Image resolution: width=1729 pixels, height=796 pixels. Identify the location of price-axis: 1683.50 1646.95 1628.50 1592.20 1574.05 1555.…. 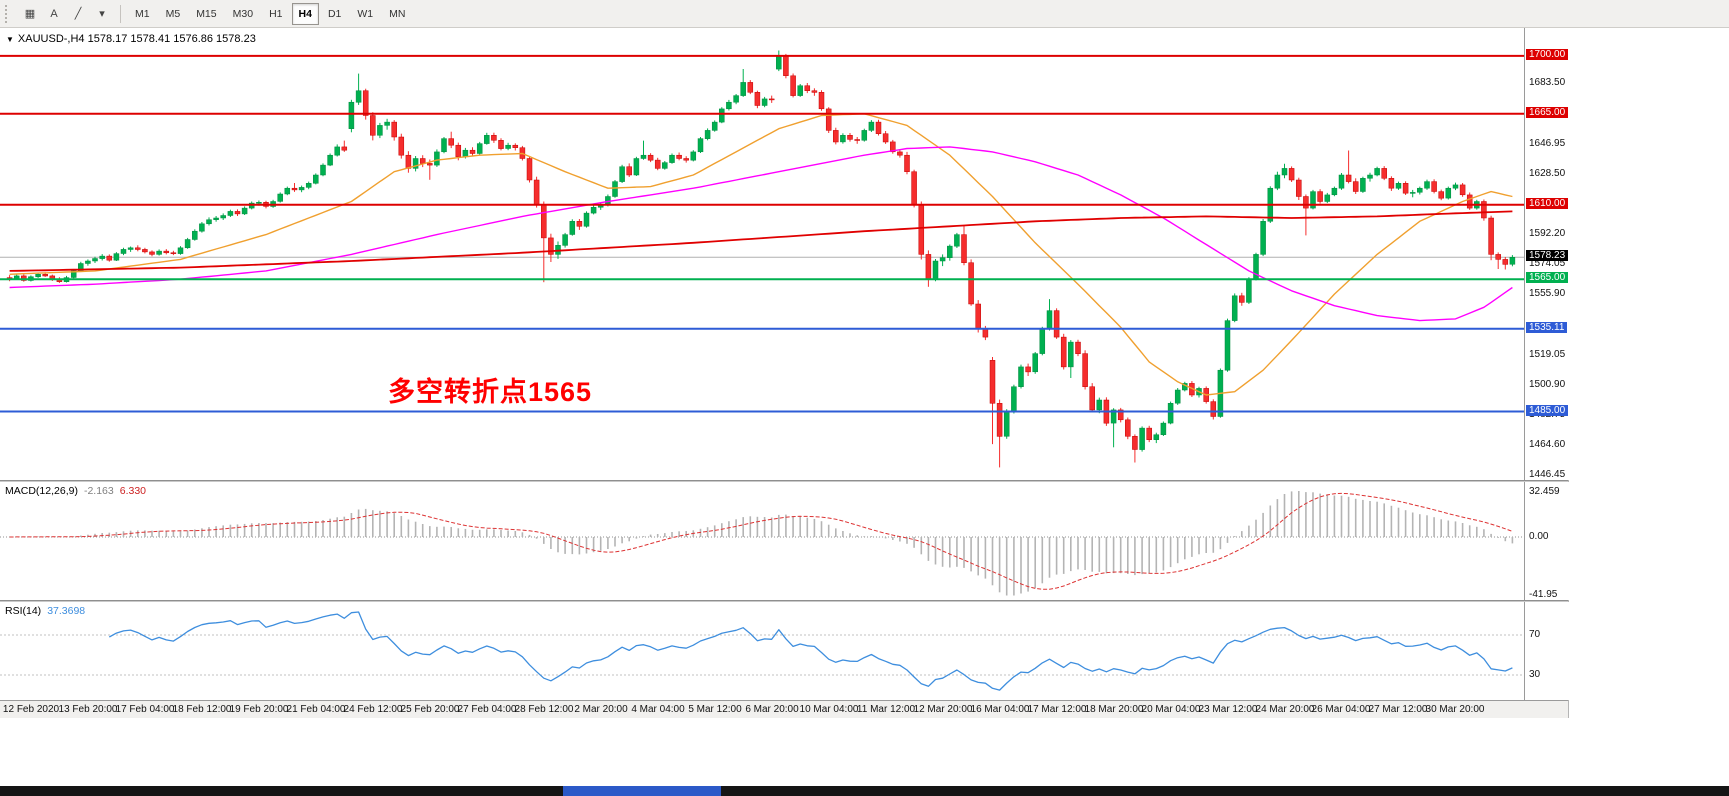
(1546, 254).